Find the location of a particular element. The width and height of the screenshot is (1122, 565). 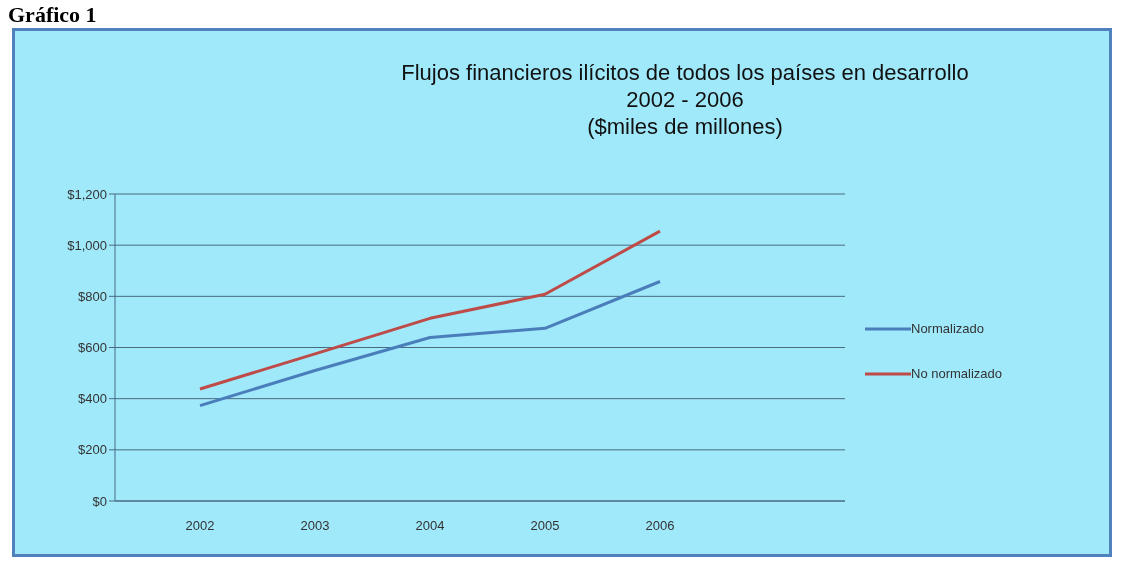

y-tick-label: $200 is located at coordinates (92, 450).